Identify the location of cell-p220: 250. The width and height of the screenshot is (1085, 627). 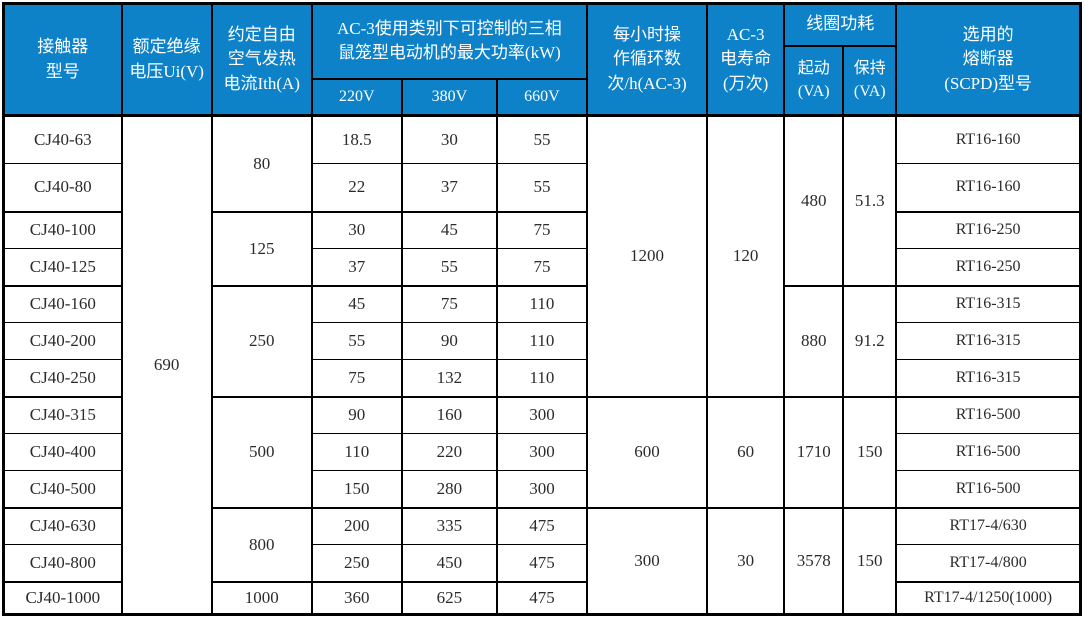
(356, 563).